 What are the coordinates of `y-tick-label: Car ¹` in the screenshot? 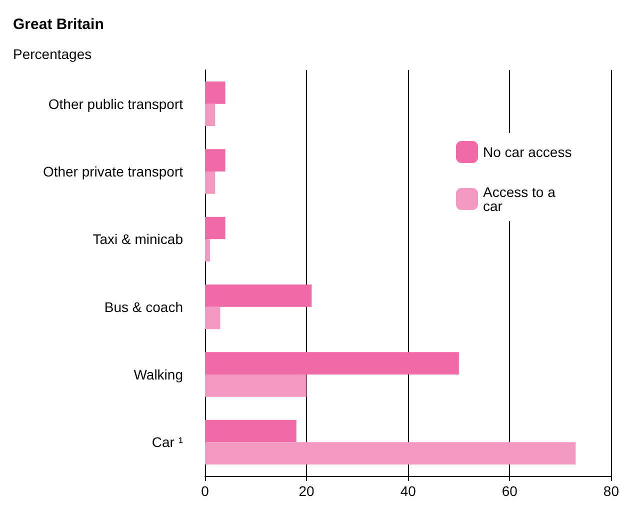 It's located at (168, 442).